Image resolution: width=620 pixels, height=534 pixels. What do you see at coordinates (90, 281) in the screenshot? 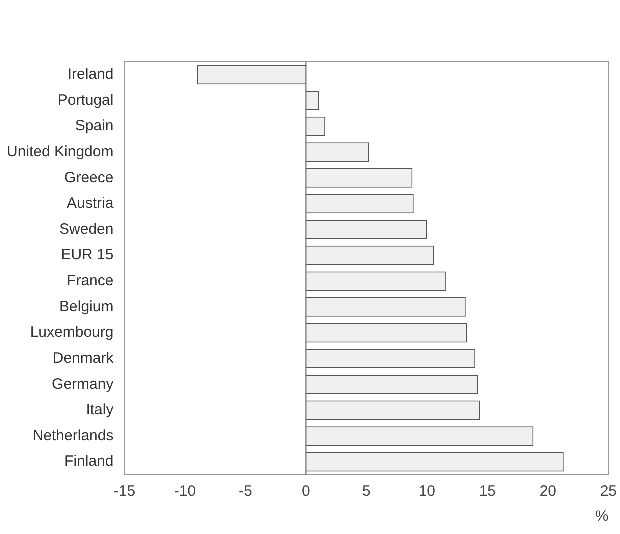
I see `y-tick-label: France` at bounding box center [90, 281].